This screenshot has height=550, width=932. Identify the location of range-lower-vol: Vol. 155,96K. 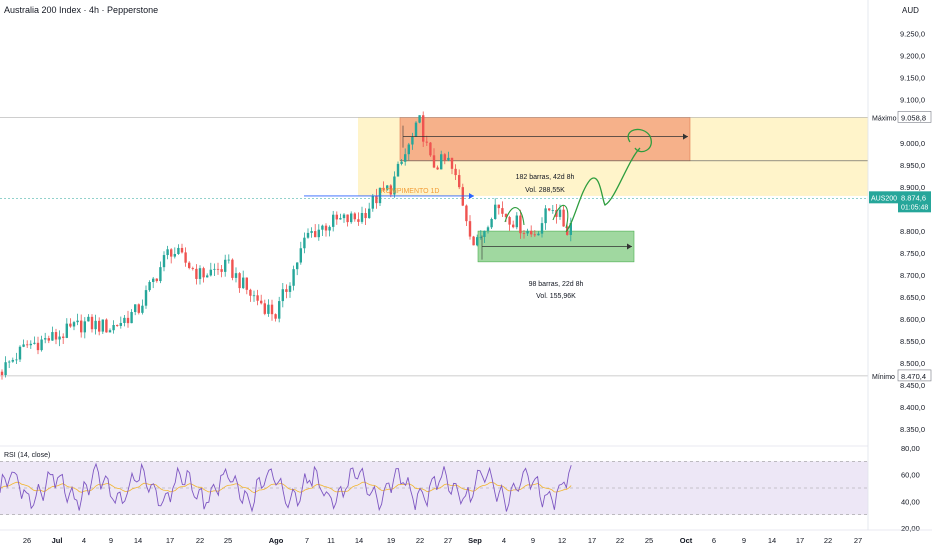
(556, 296).